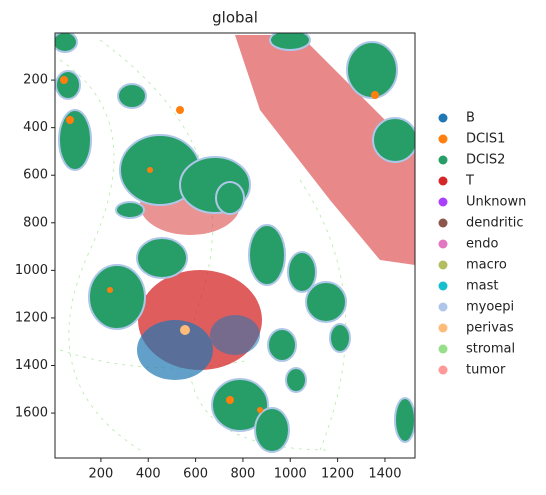  What do you see at coordinates (482, 286) in the screenshot?
I see `legend-label: mast` at bounding box center [482, 286].